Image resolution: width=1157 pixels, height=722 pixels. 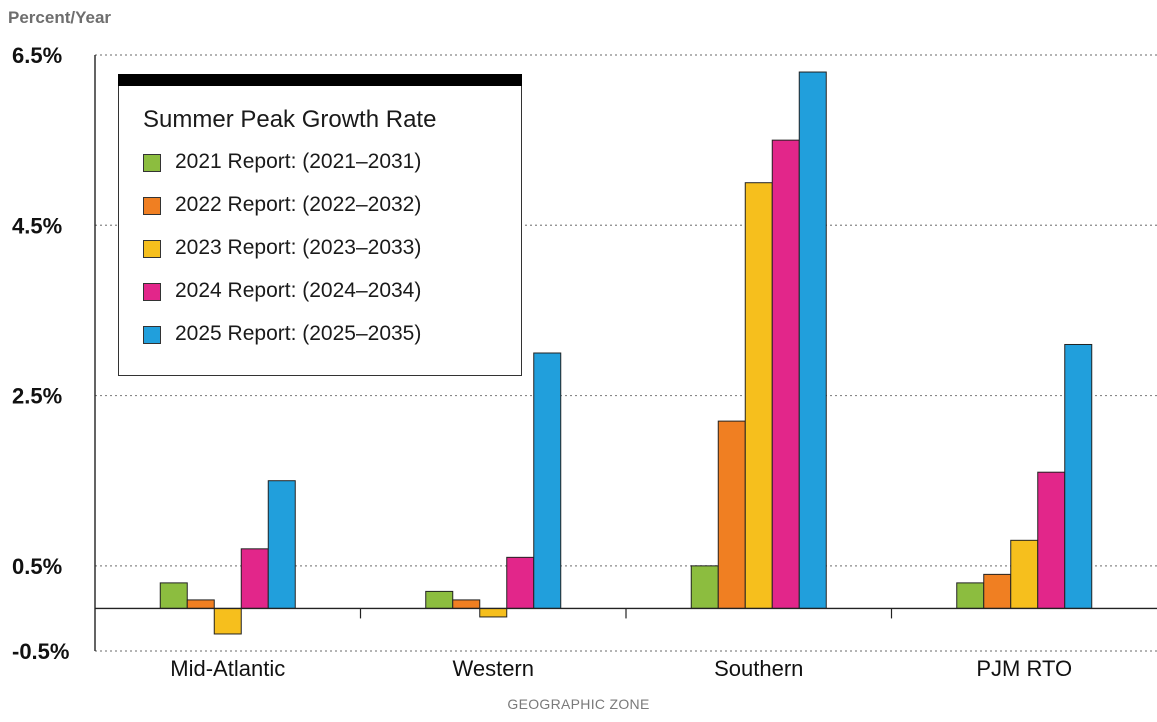 I want to click on legend-label: 2022 Report: (2022–2032), so click(x=298, y=204).